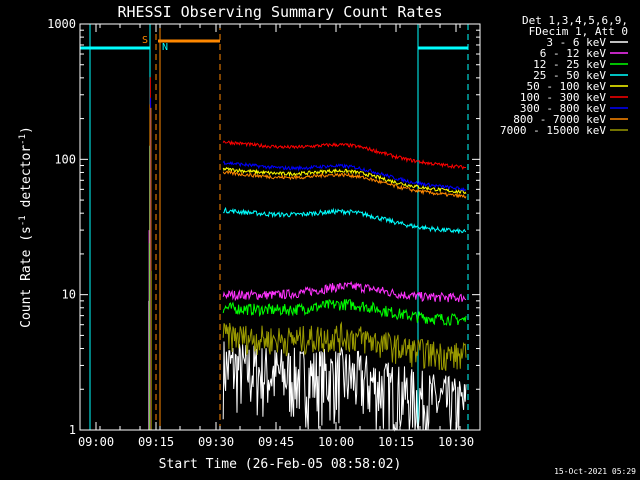 The width and height of the screenshot is (640, 480). I want to click on x-axis-title: Start Time (26-Feb-05 08:58:02), so click(280, 464).